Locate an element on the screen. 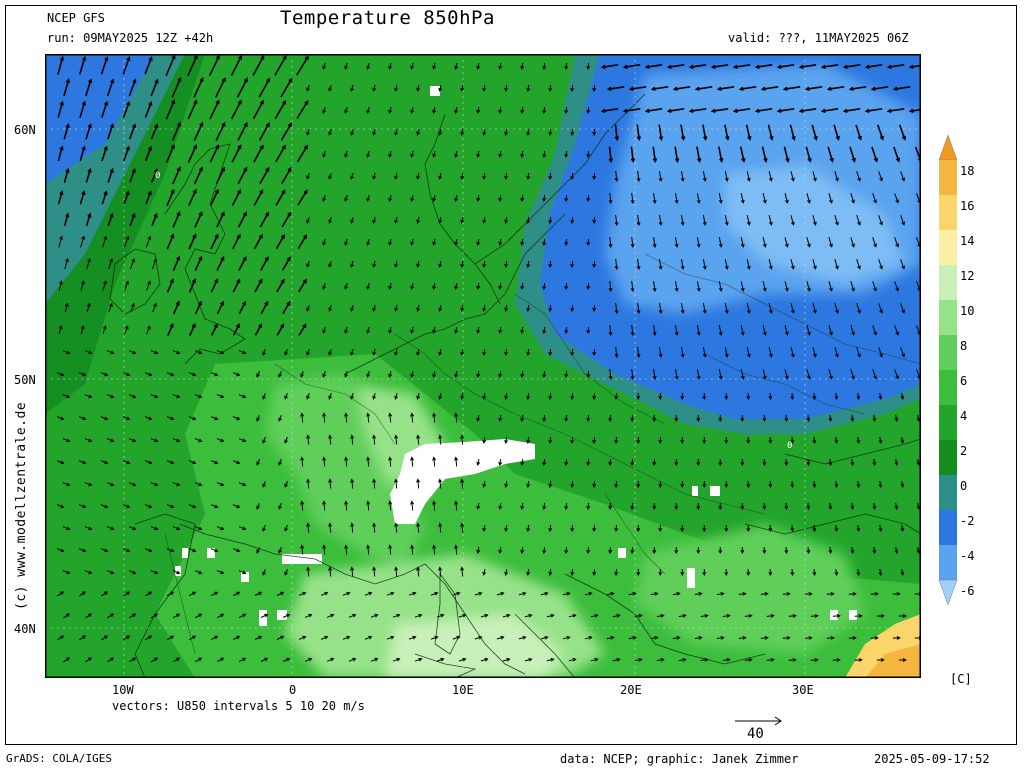  colorbar-label: 2 is located at coordinates (964, 451).